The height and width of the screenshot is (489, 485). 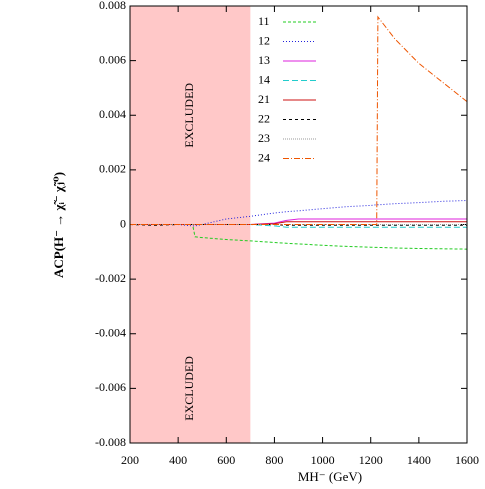 I want to click on y-tick-label: 0, so click(x=123, y=223).